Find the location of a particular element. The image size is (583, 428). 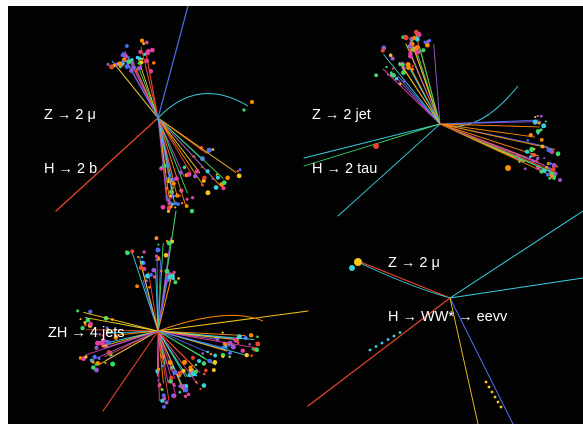

decay-line: Z → 2 μ is located at coordinates (414, 263).